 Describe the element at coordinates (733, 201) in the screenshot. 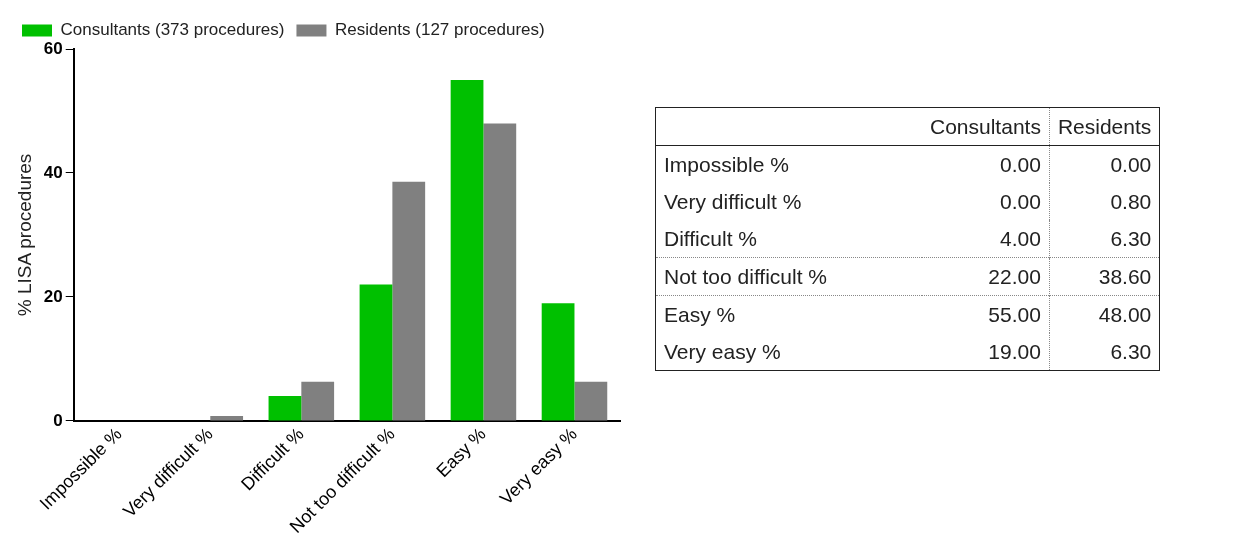

I see `category-label: Very difficult %` at that location.